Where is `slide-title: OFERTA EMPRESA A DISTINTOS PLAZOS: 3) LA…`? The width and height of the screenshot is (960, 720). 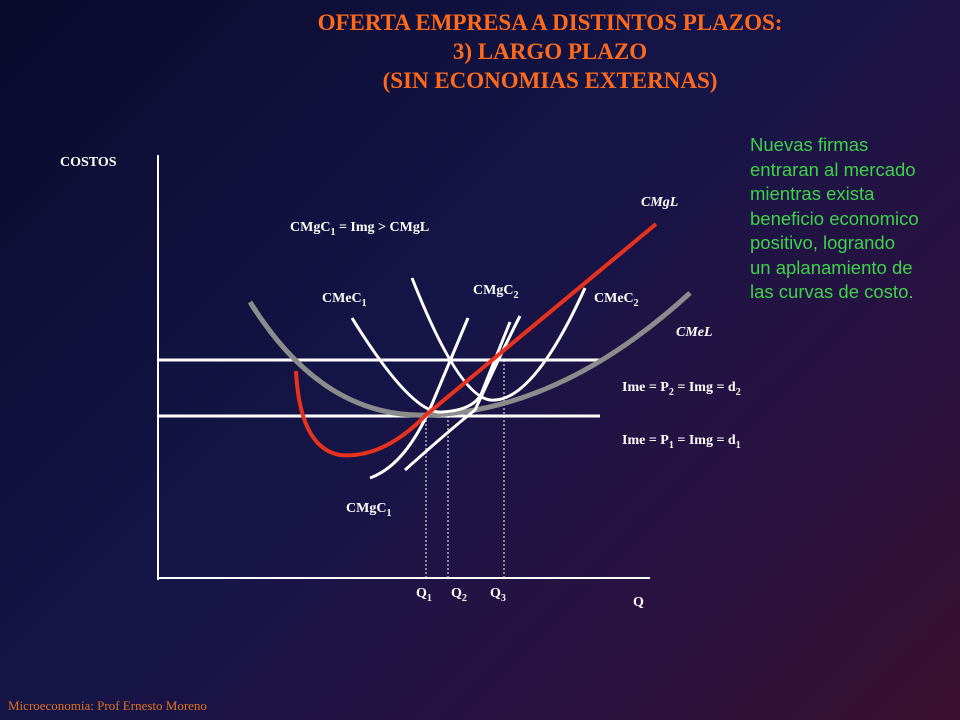
slide-title: OFERTA EMPRESA A DISTINTOS PLAZOS: 3) LA… is located at coordinates (550, 51).